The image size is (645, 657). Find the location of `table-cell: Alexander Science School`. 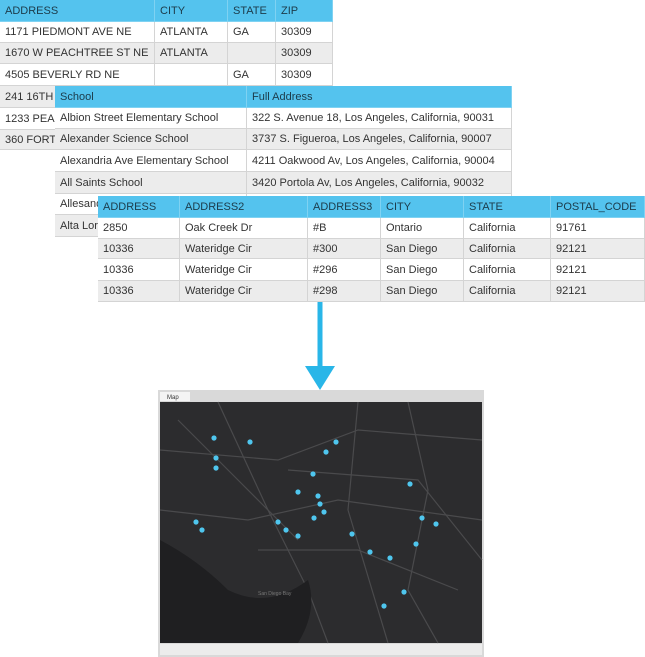

table-cell: Alexander Science School is located at coordinates (151, 139).